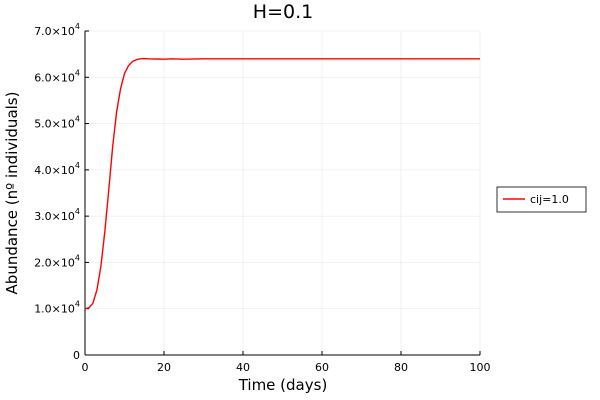 The image size is (600, 400). What do you see at coordinates (57, 169) in the screenshot?
I see `y-tick-label: 4.0×10⁴` at bounding box center [57, 169].